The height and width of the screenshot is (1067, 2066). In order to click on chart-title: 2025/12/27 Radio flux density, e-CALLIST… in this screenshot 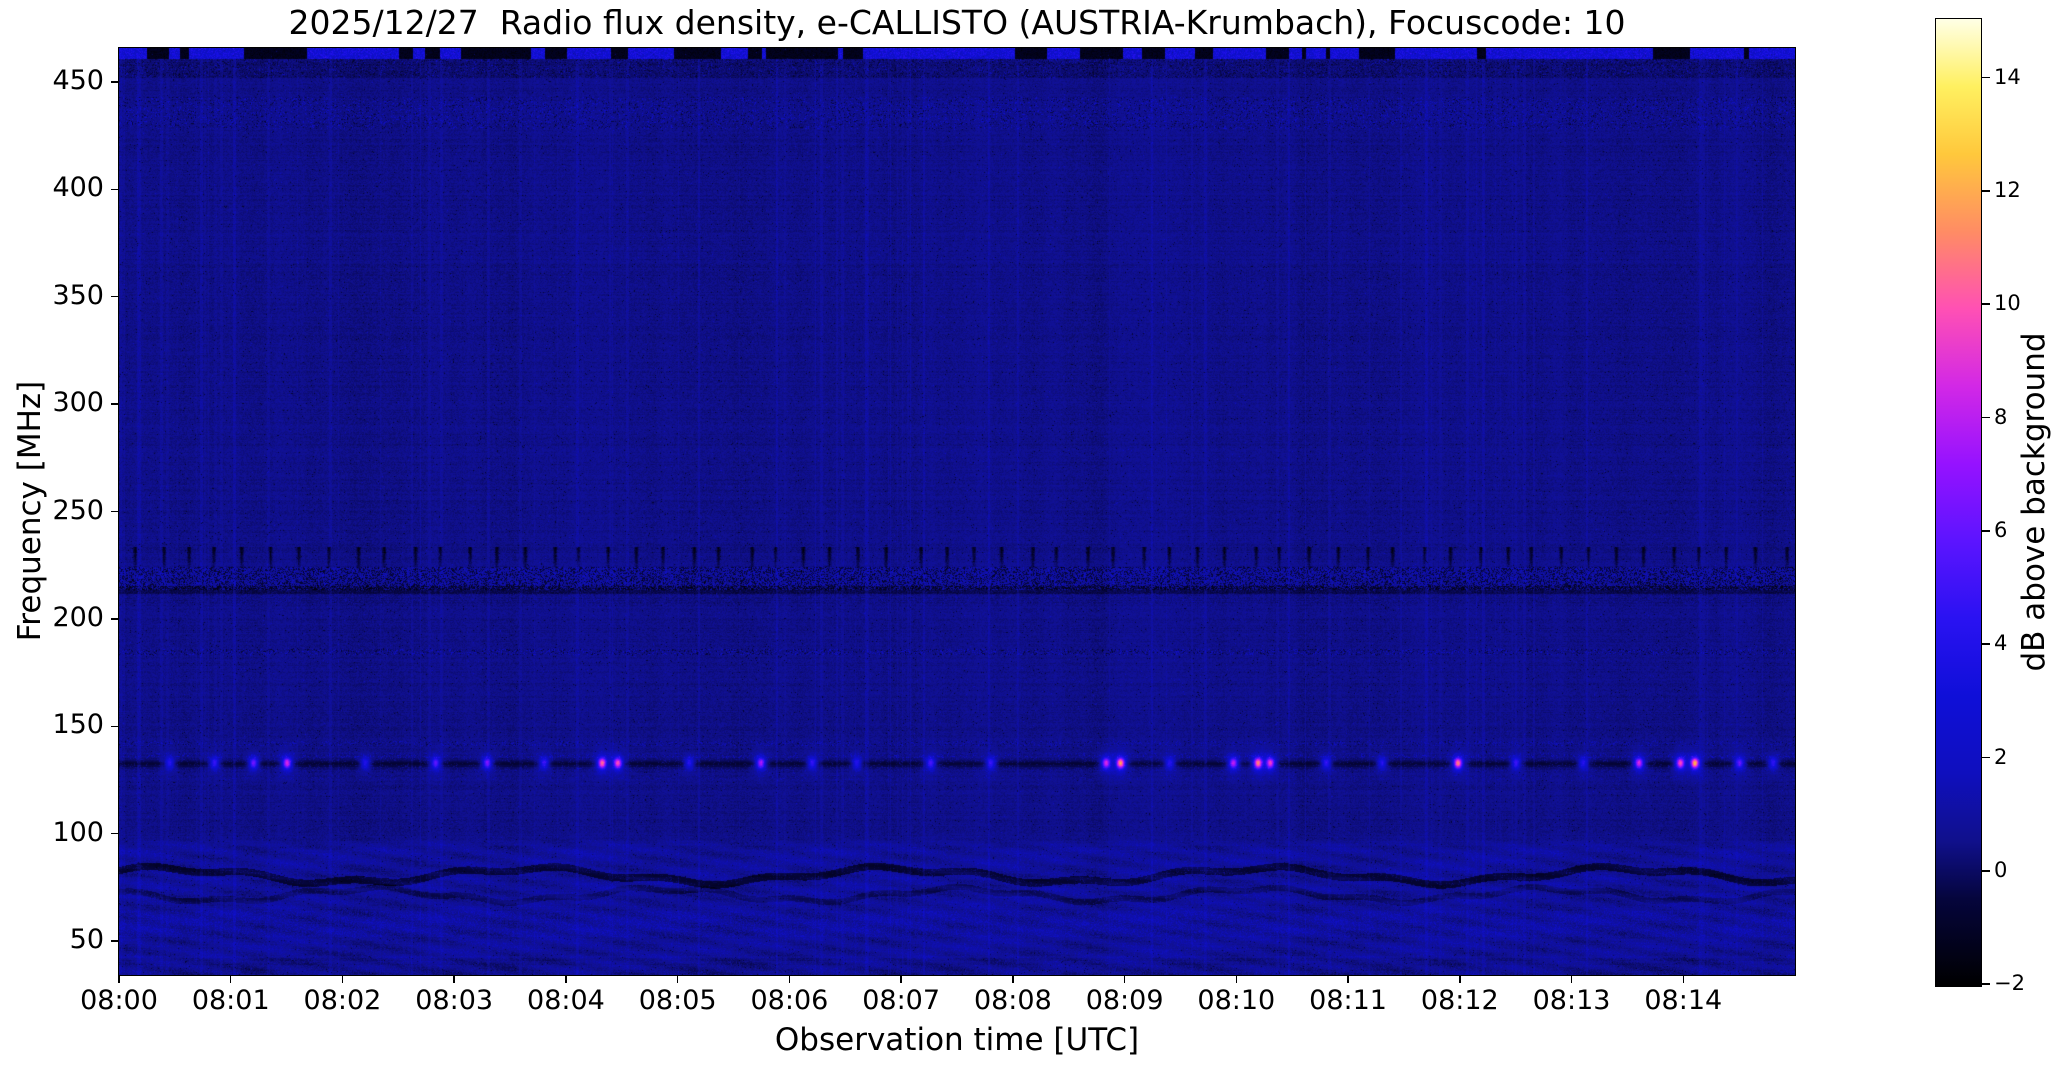, I will do `click(957, 22)`.